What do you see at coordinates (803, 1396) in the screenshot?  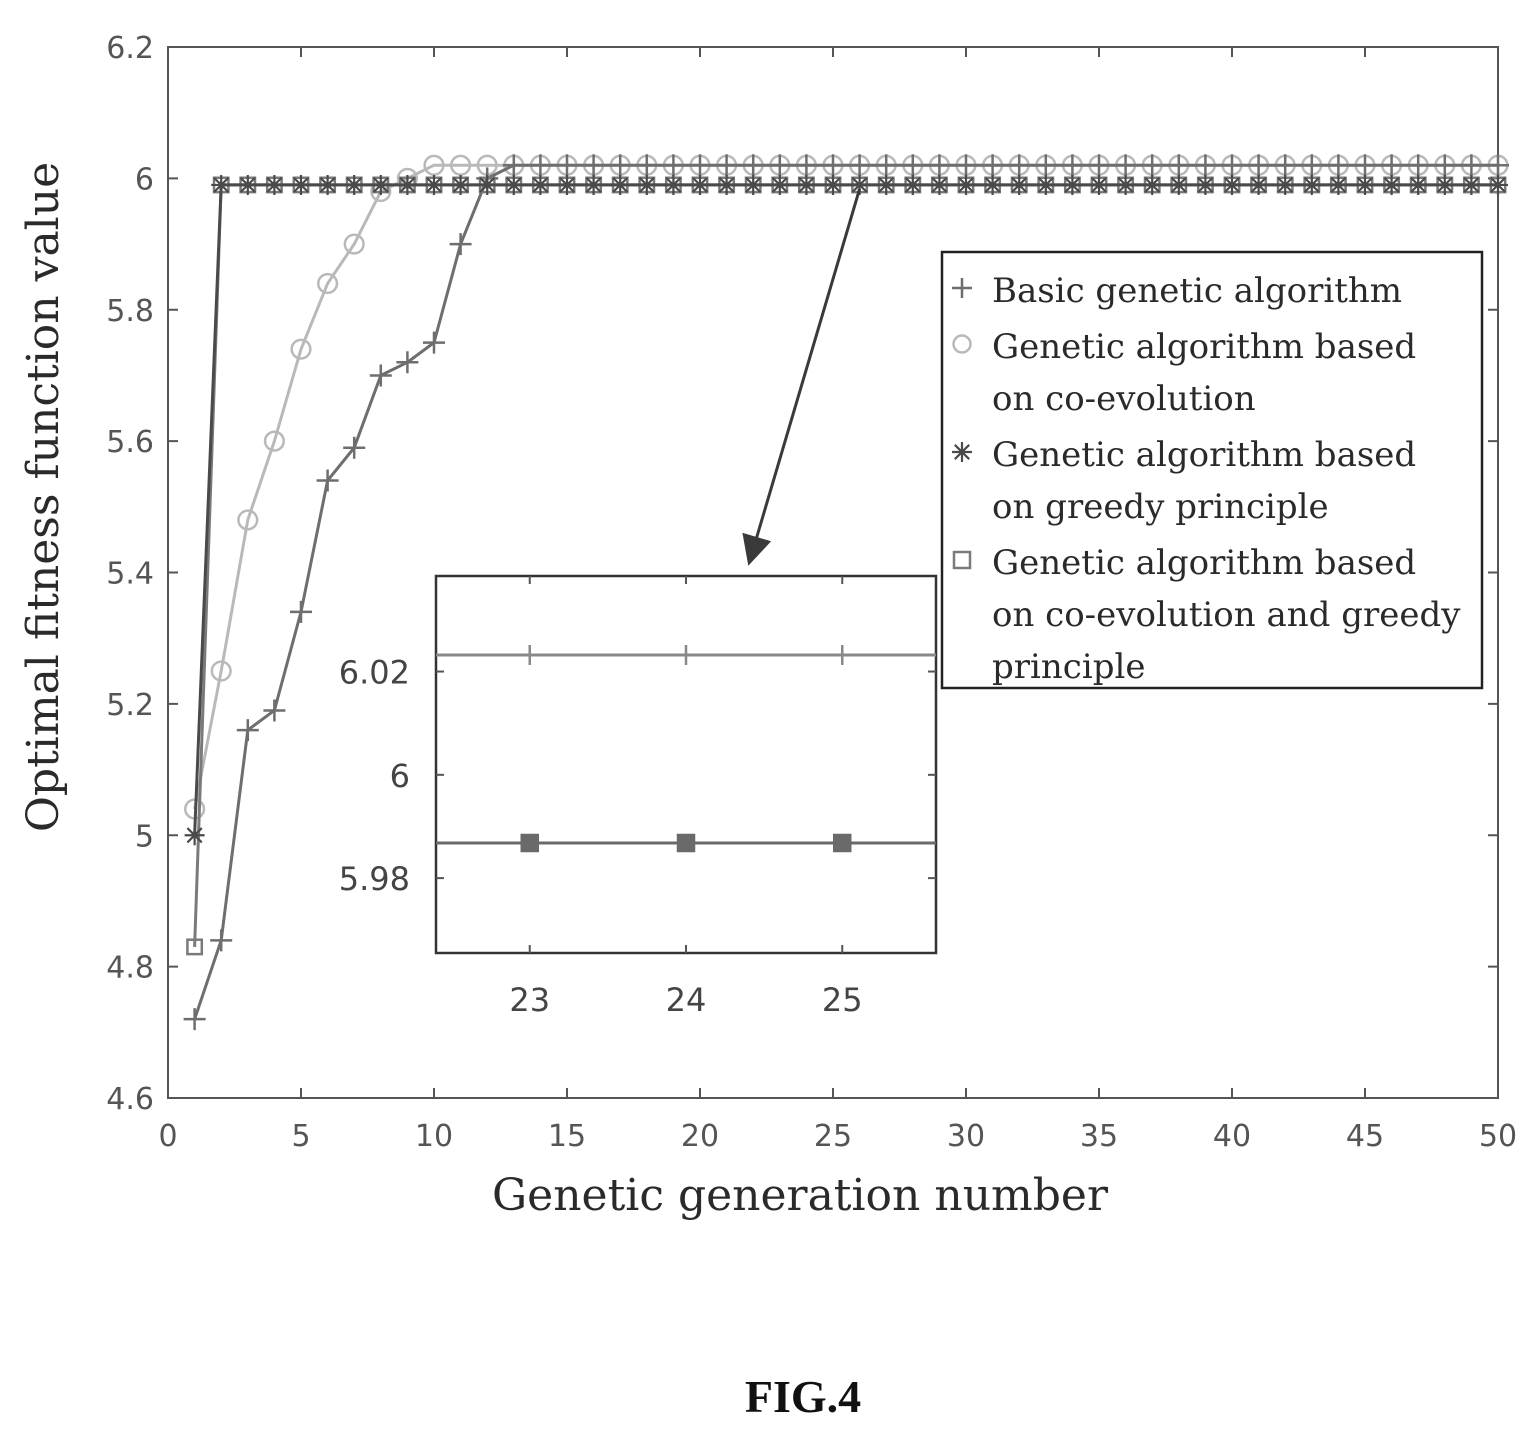 I see `figure-caption: FIG.4` at bounding box center [803, 1396].